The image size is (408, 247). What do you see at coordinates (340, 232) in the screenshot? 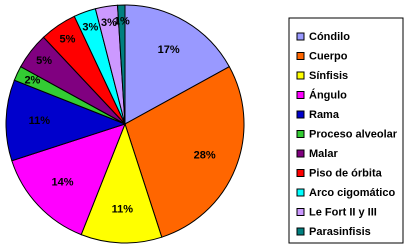
I see `legend-label: Parasinfisis` at bounding box center [340, 232].